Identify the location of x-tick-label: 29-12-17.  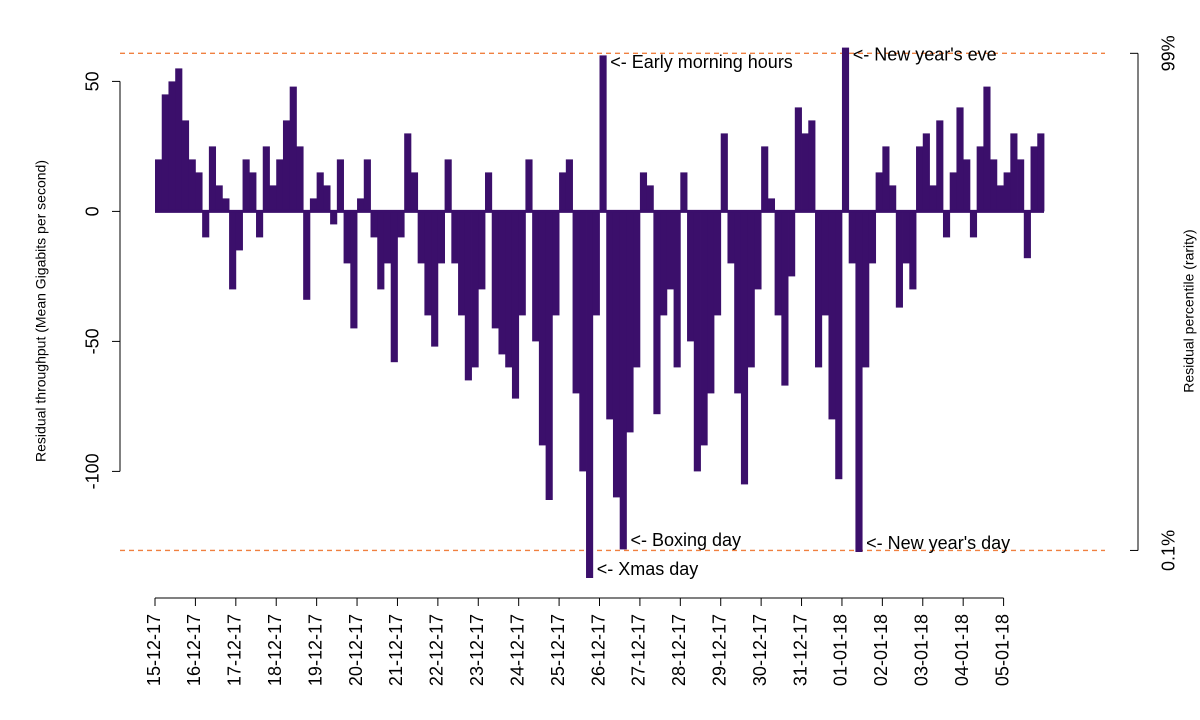
(719, 650).